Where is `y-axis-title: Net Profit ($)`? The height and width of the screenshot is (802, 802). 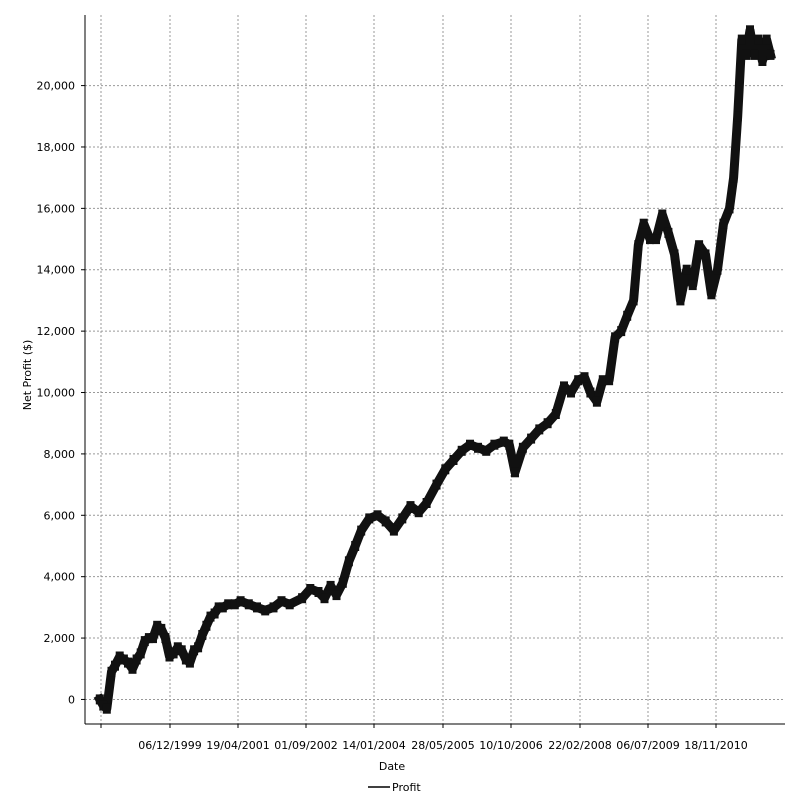 y-axis-title: Net Profit ($) is located at coordinates (27, 375).